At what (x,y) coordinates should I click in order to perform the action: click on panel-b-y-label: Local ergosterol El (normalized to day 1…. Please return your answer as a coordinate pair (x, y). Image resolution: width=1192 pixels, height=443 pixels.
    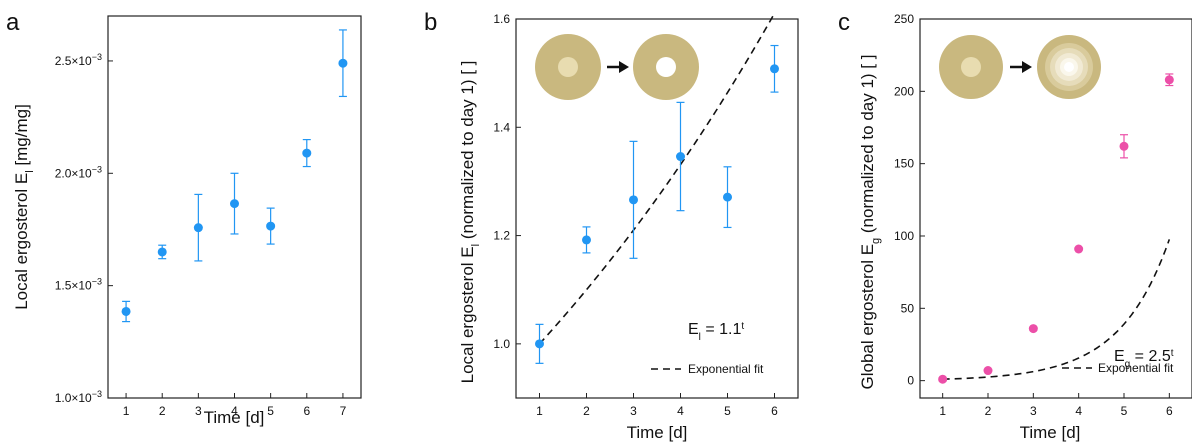
    Looking at the image, I should click on (470, 222).